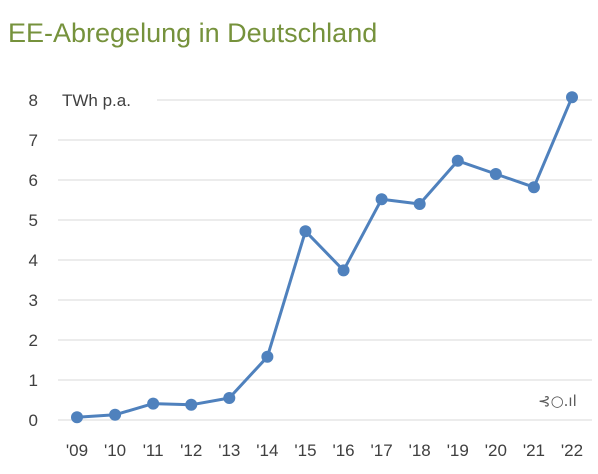 This screenshot has height=474, width=598. What do you see at coordinates (305, 450) in the screenshot?
I see `x-tick-label: '15` at bounding box center [305, 450].